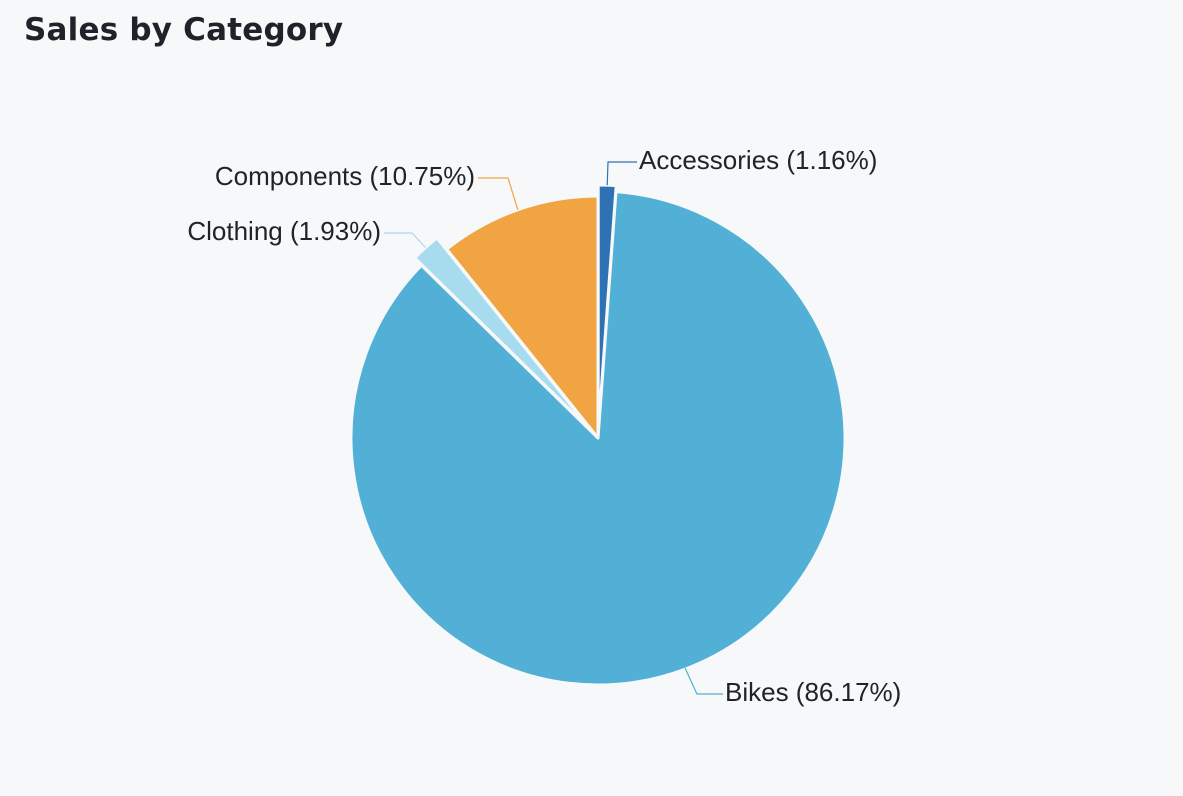  I want to click on leader-line-clothing, so click(405, 240).